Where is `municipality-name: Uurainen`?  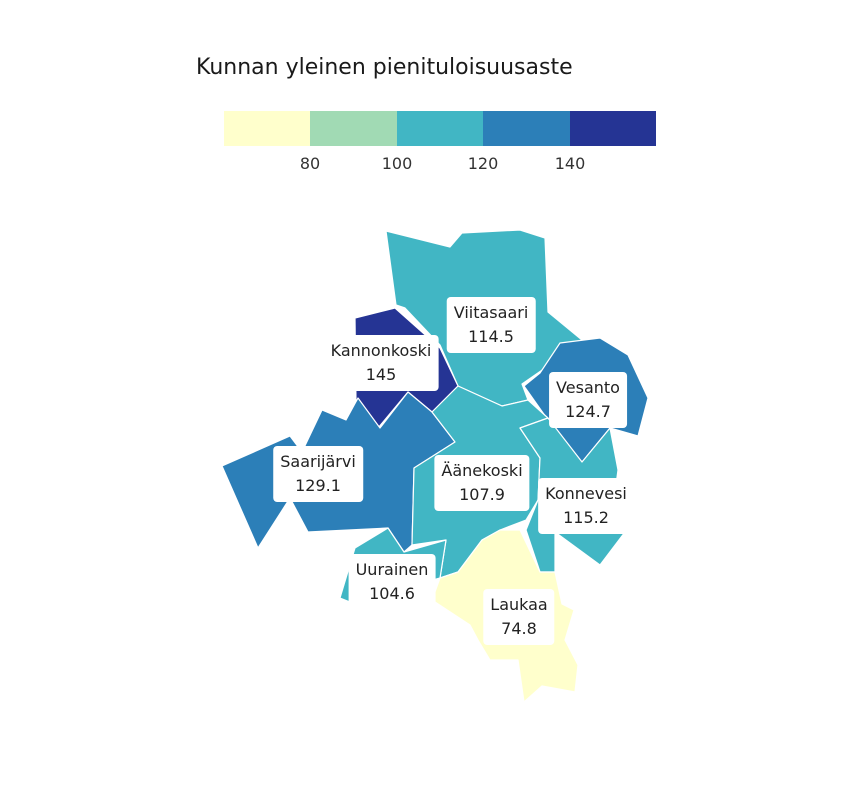 municipality-name: Uurainen is located at coordinates (392, 569).